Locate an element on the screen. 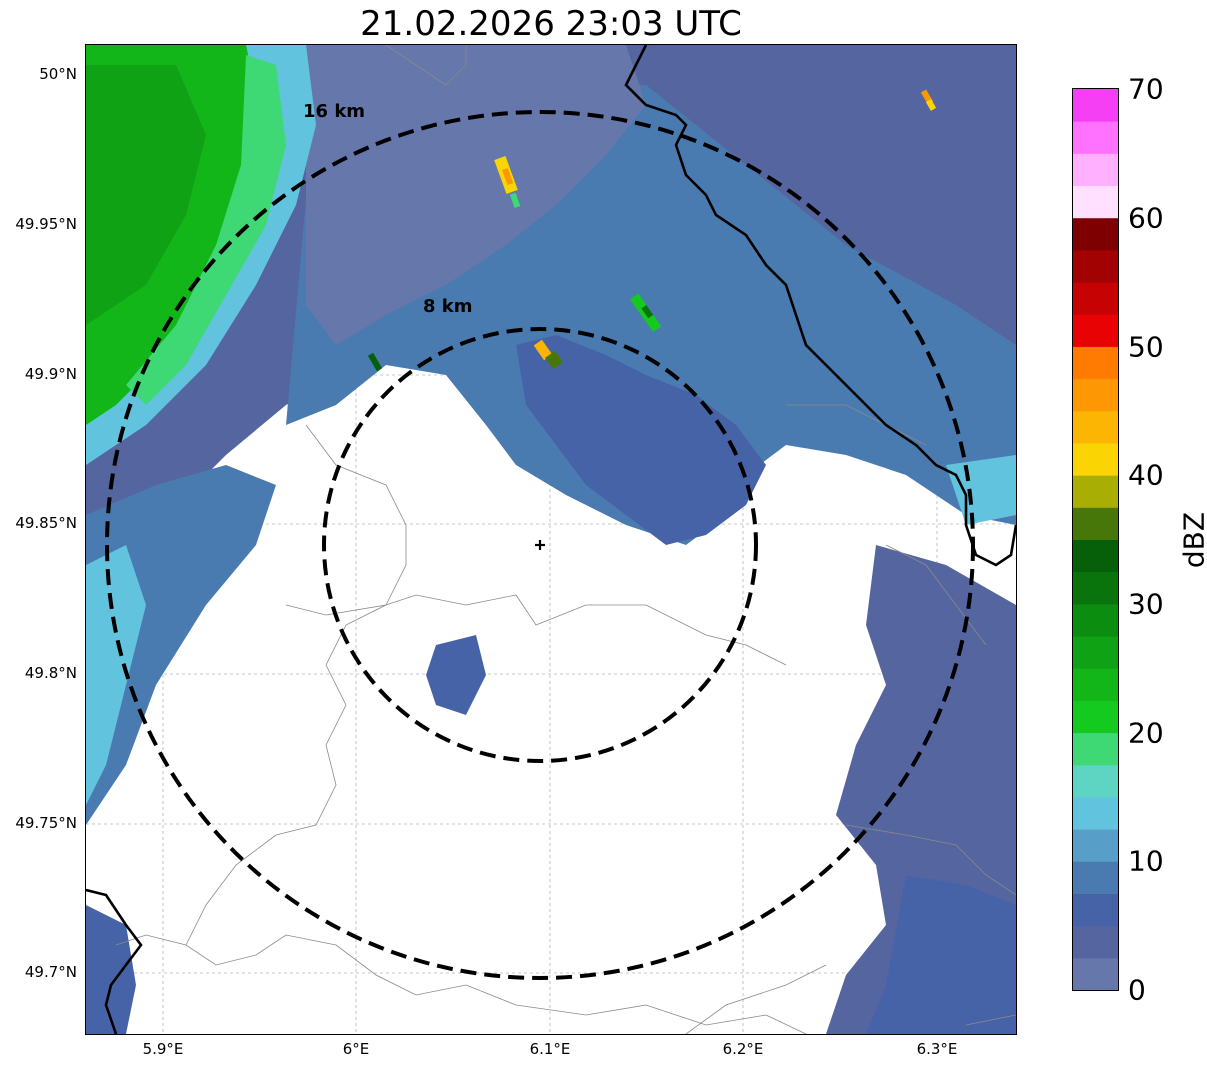  echo-east-light is located at coordinates (981, 490).